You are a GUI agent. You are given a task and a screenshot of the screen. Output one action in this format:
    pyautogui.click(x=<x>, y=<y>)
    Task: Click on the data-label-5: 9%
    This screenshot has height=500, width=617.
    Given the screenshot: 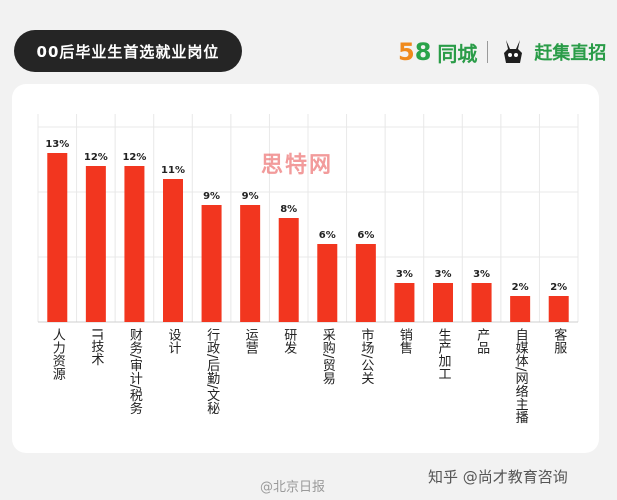 What is the action you would take?
    pyautogui.click(x=250, y=196)
    